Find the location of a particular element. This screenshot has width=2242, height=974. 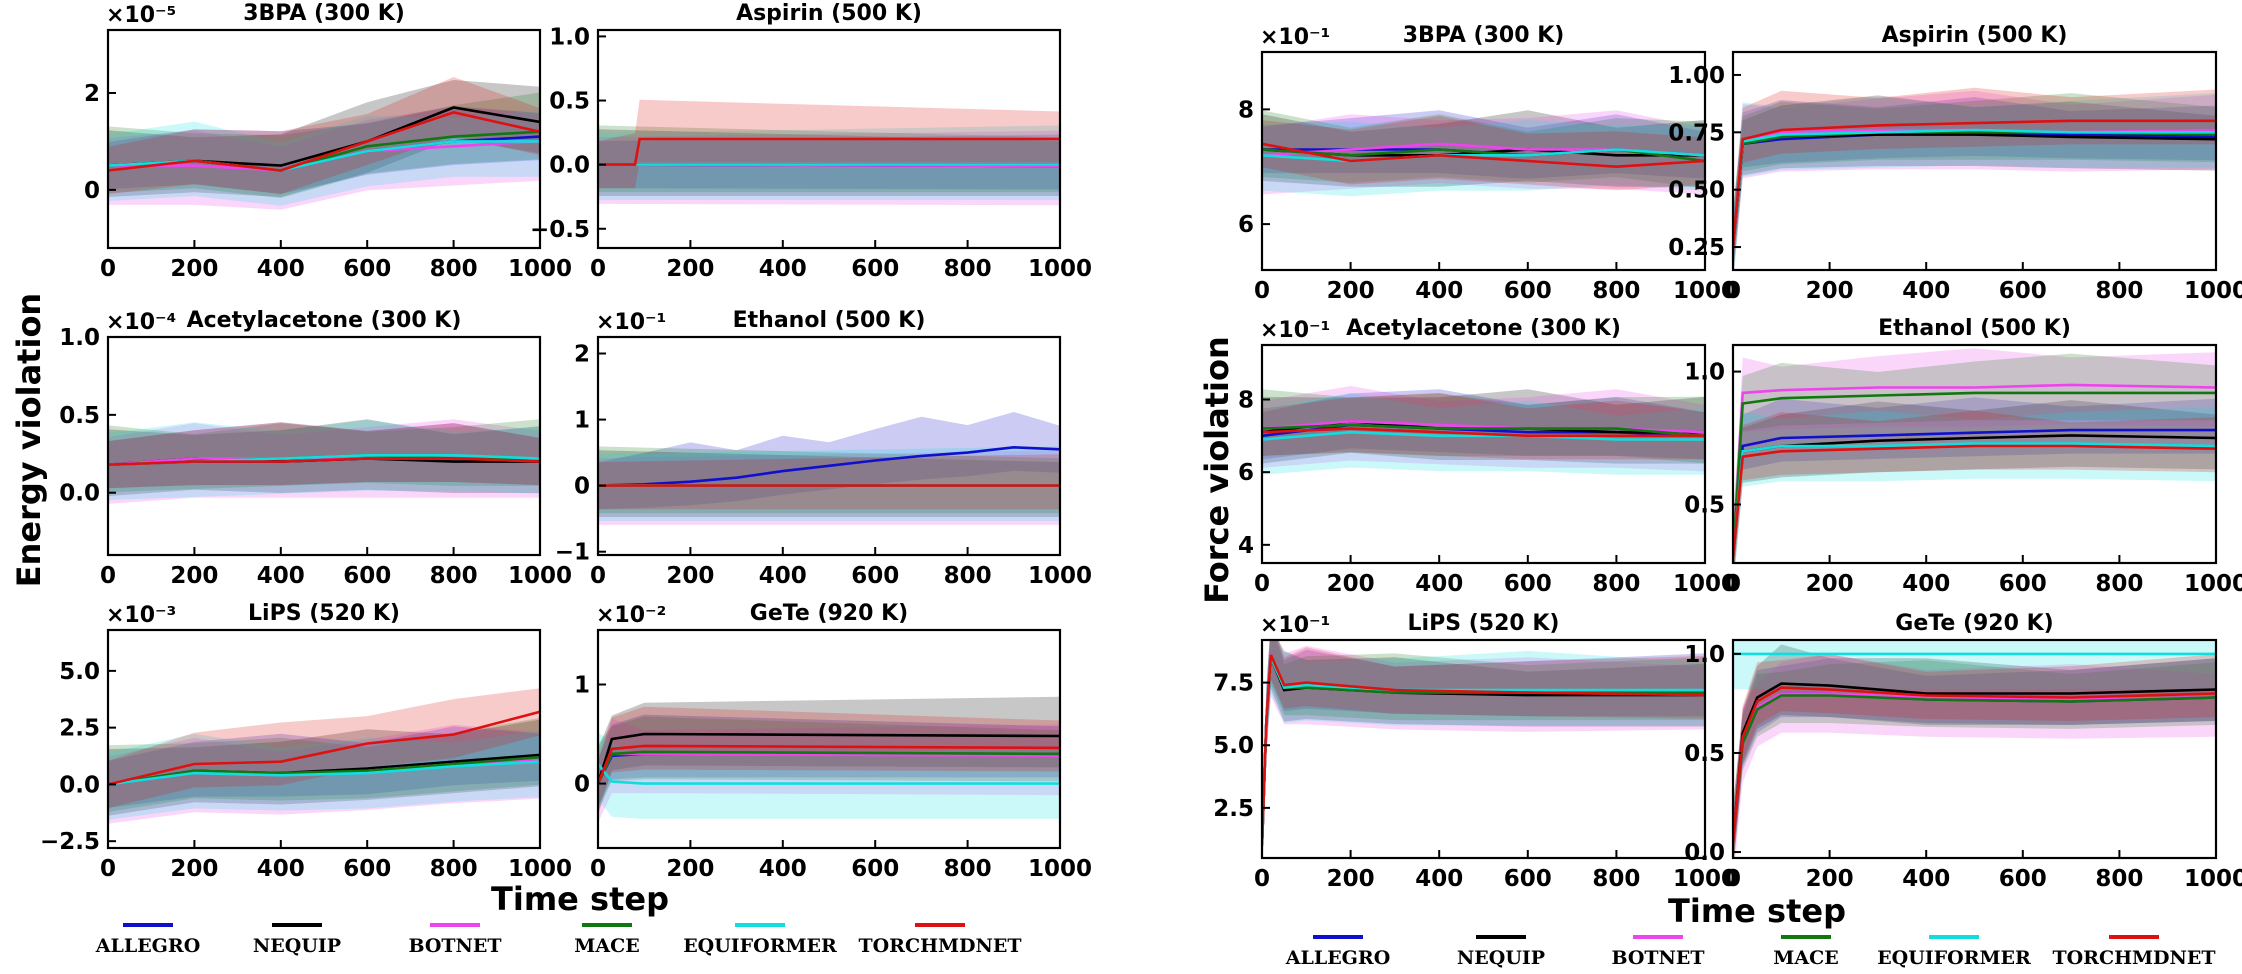

axis-exponent: ×10⁻⁵ is located at coordinates (141, 15).